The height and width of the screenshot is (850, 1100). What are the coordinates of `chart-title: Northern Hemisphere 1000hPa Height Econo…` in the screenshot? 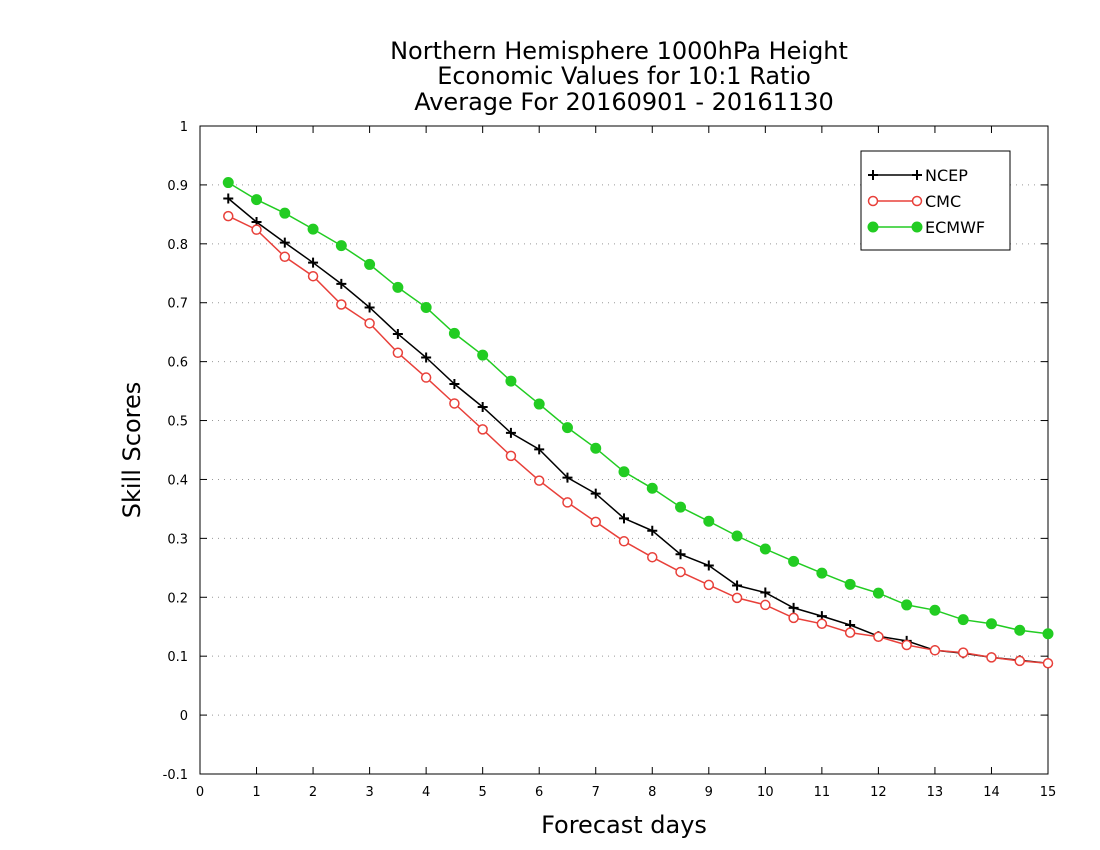 It's located at (619, 76).